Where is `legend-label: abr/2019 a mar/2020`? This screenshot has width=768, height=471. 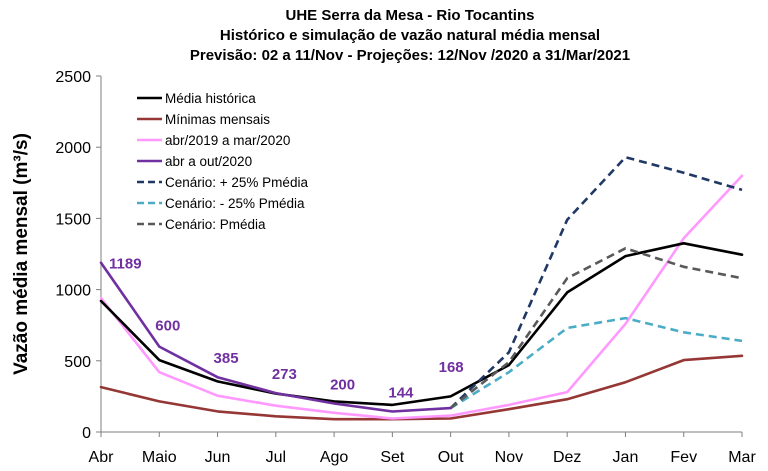
legend-label: abr/2019 a mar/2020 is located at coordinates (227, 140).